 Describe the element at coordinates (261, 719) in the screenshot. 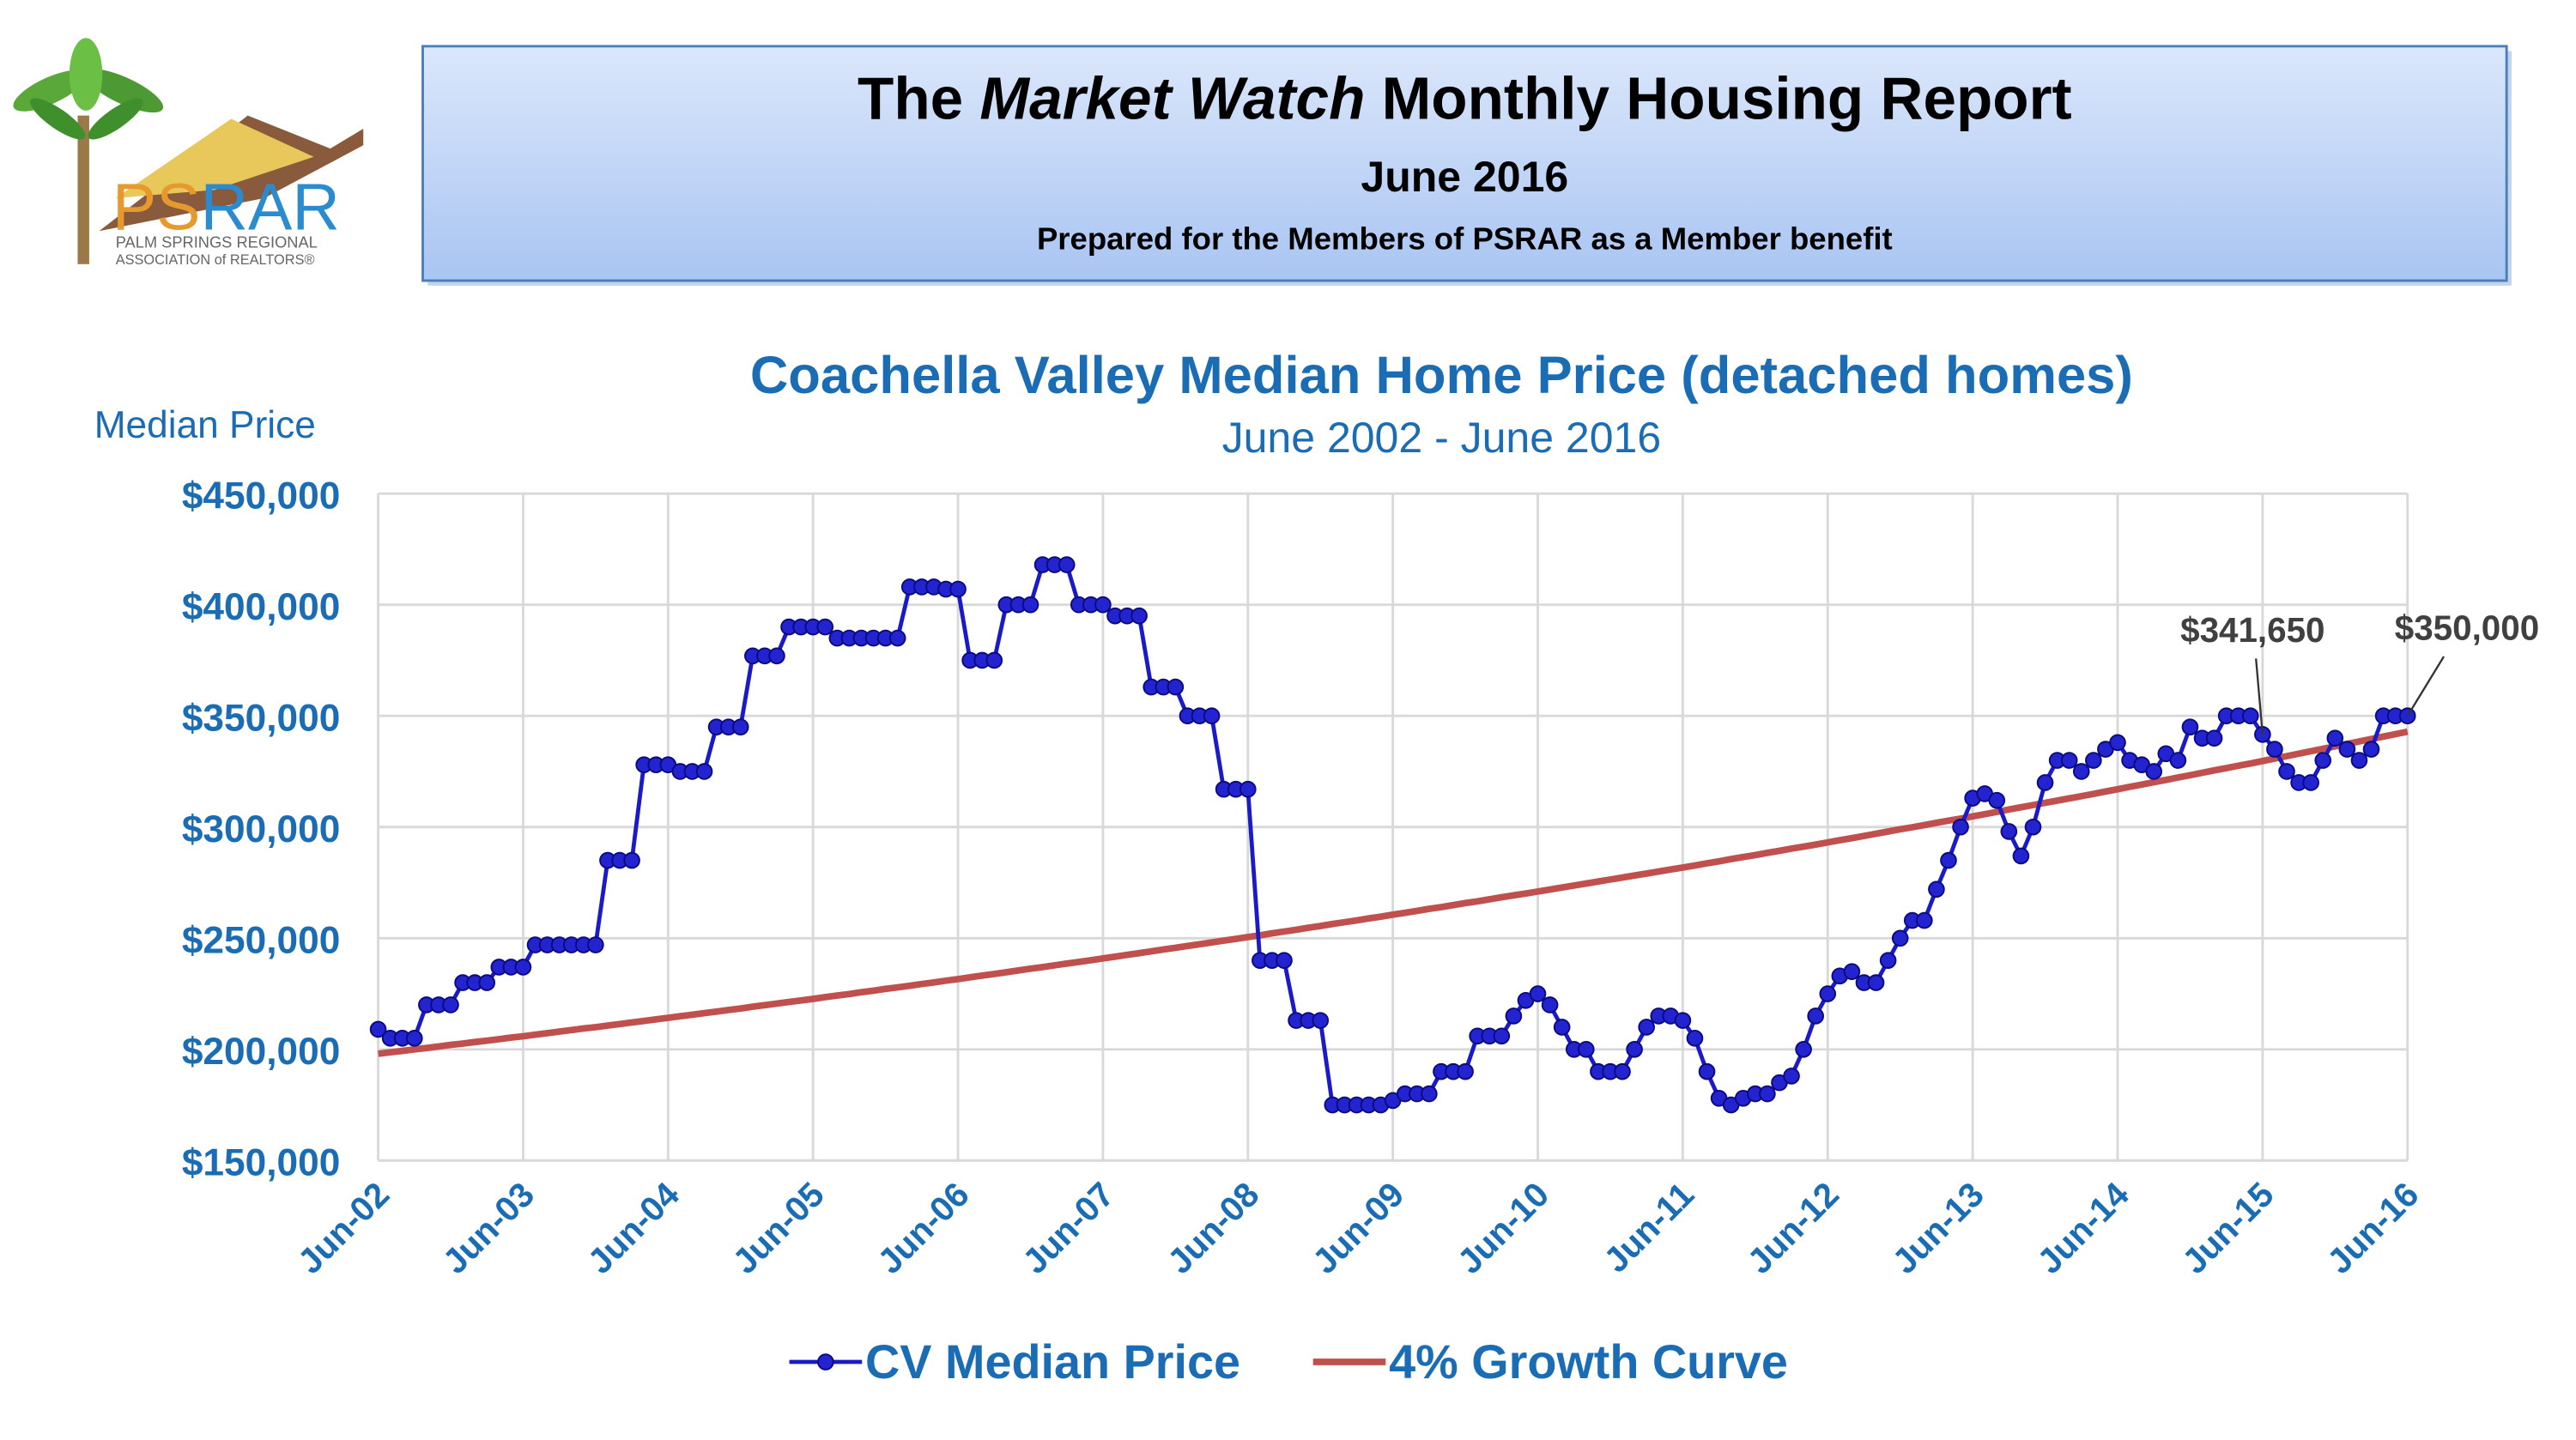

I see `y-tick-label: $350,000` at that location.